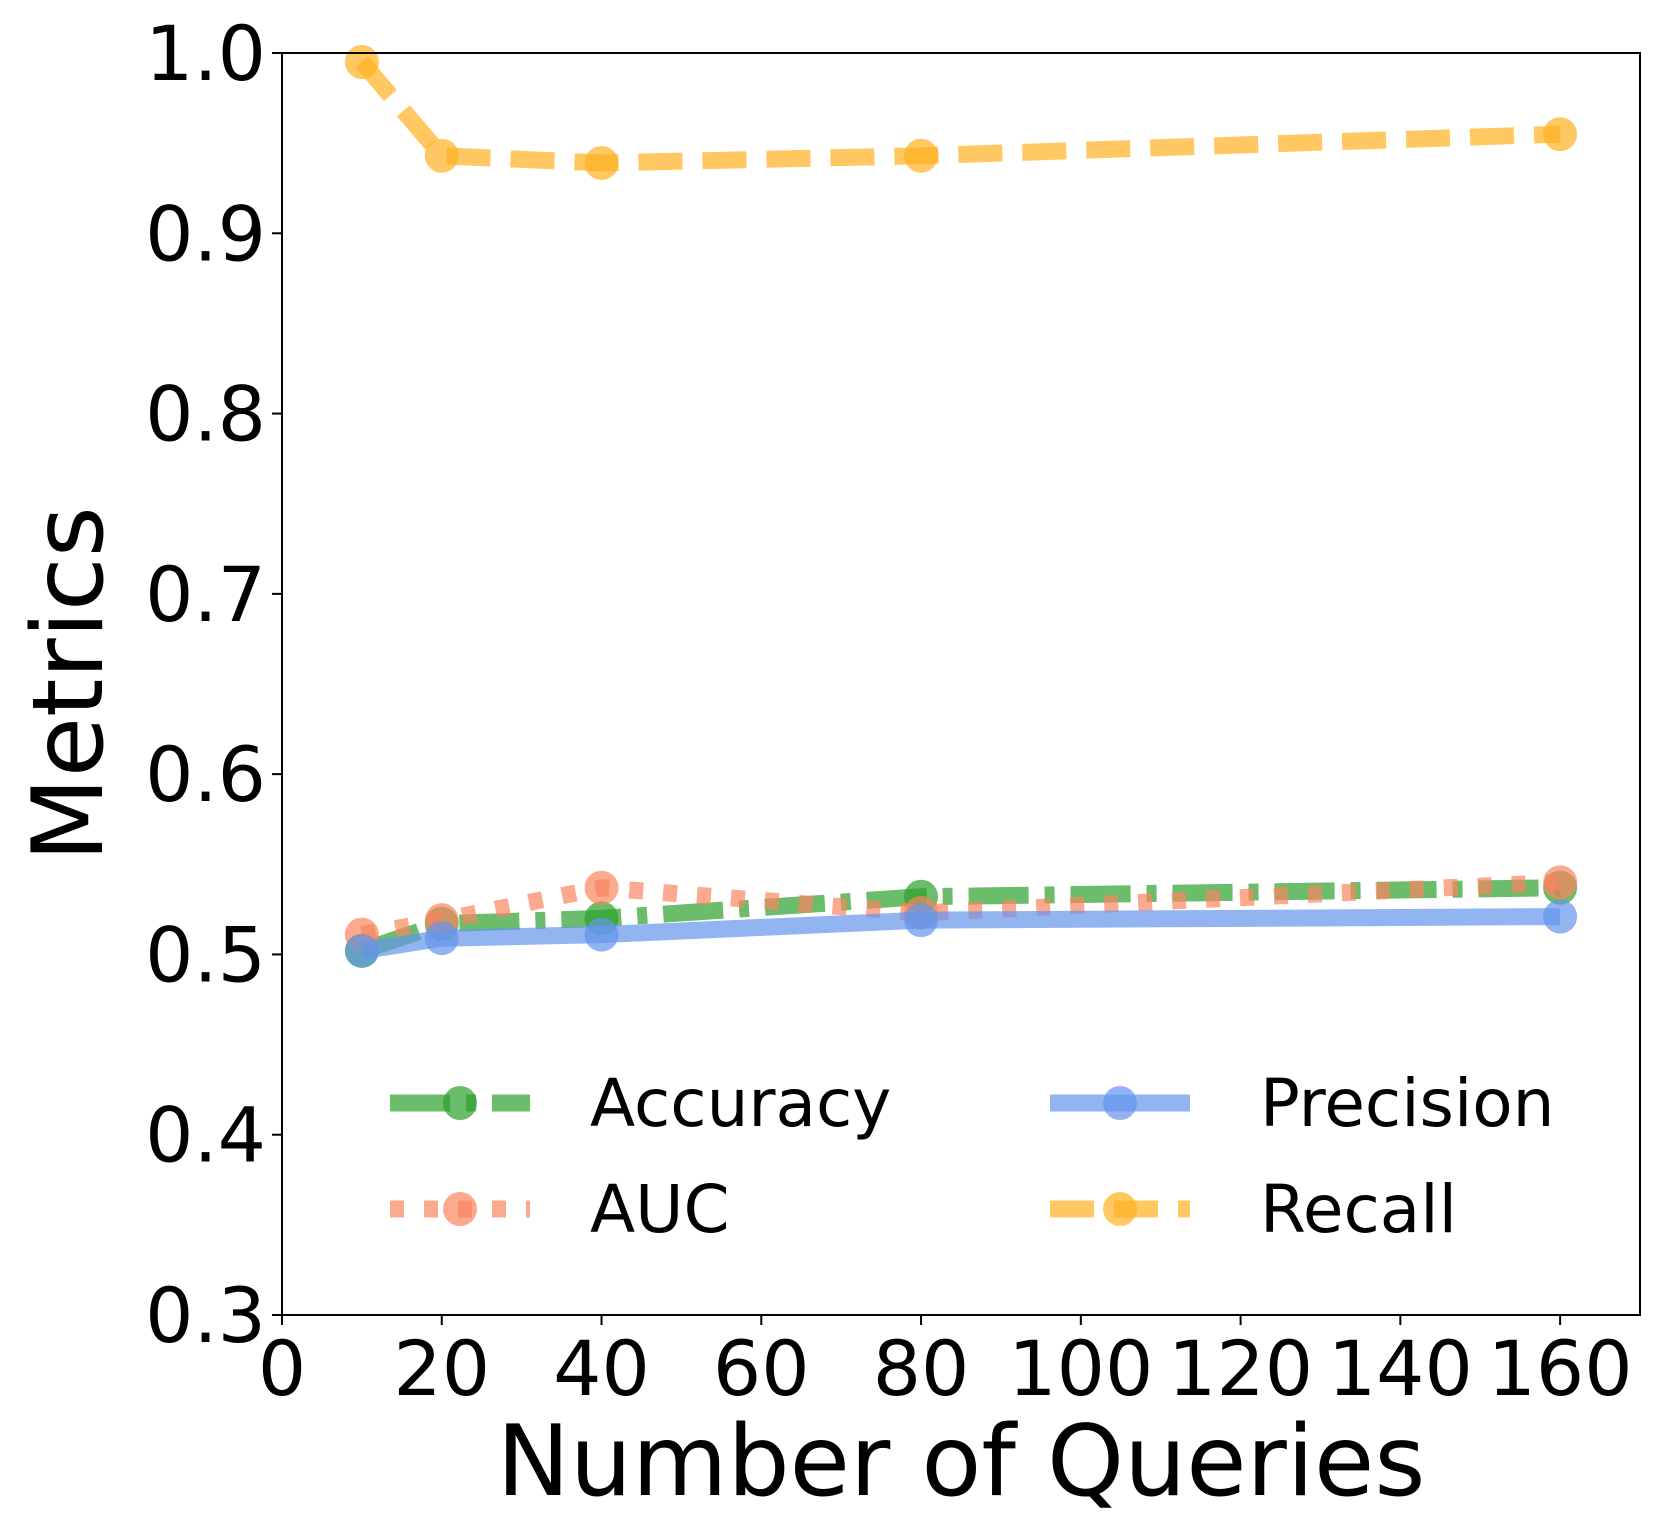  What do you see at coordinates (1080, 1368) in the screenshot?
I see `x-tick-label: 100` at bounding box center [1080, 1368].